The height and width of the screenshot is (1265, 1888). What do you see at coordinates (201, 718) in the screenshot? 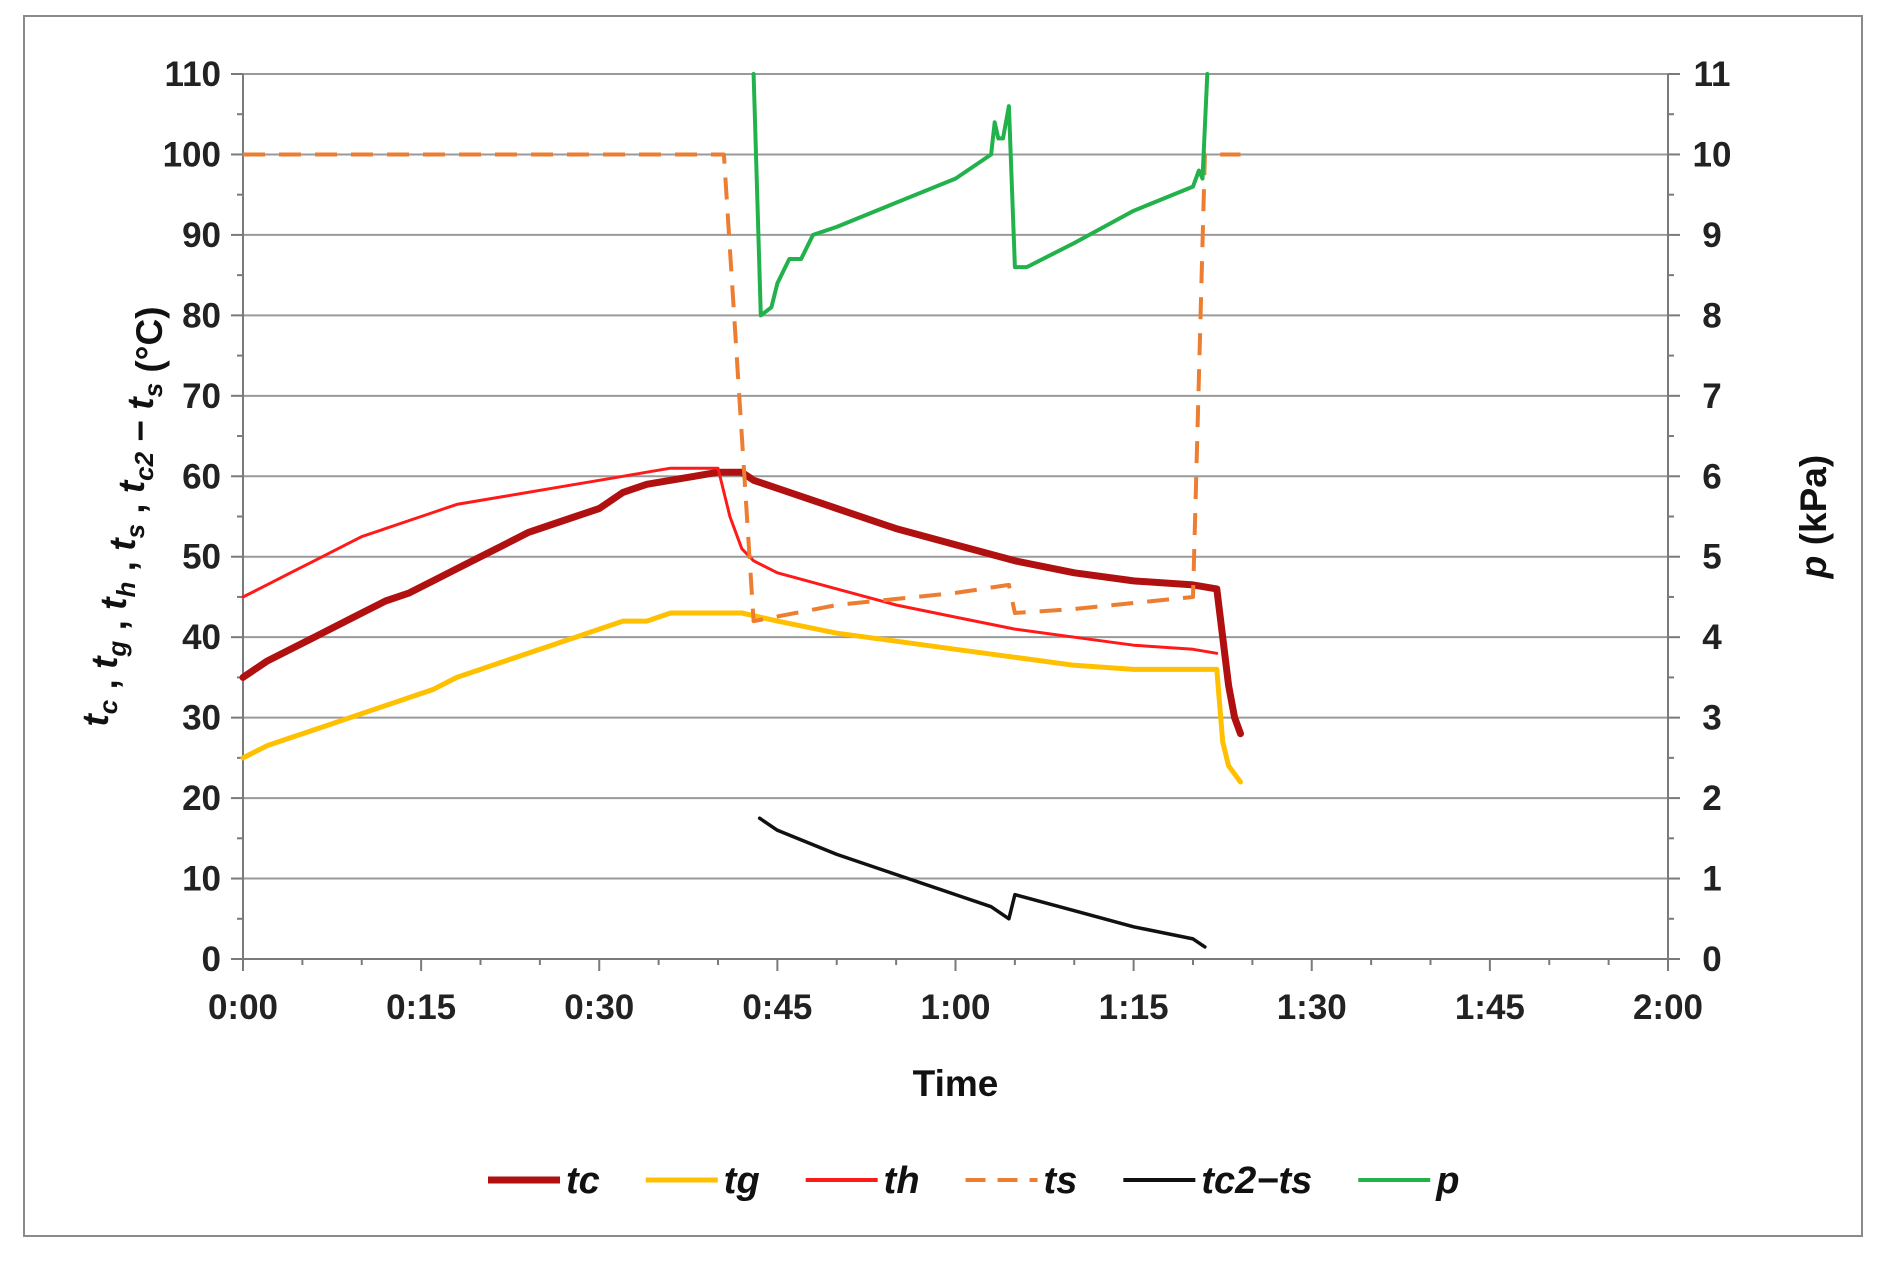
I see `y-tick-label: 30` at bounding box center [201, 718].